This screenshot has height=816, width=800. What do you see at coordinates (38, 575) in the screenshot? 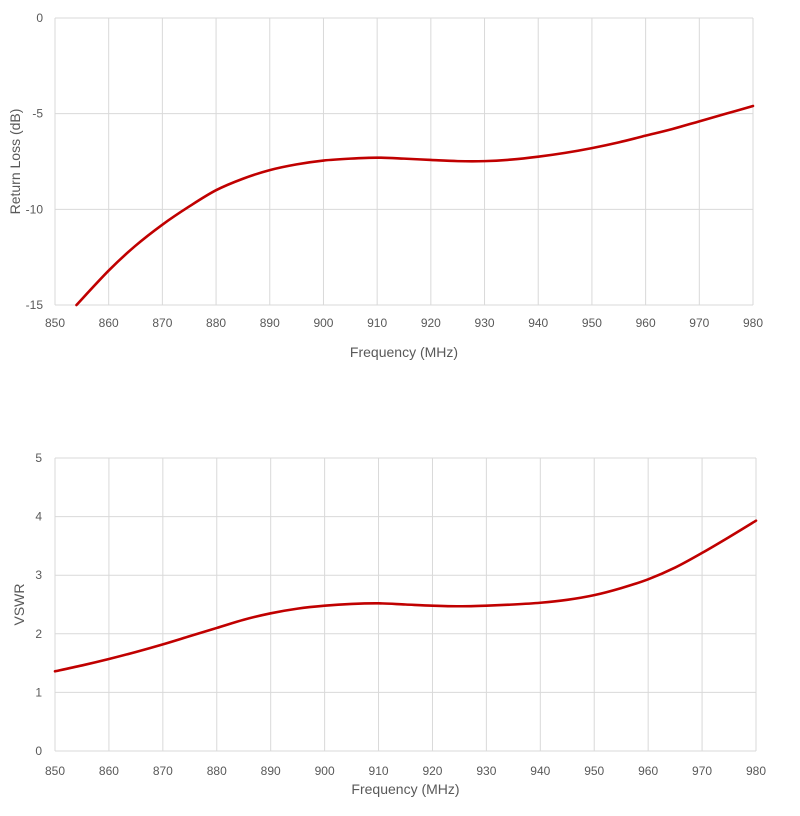
I see `y-tick-label: 3` at bounding box center [38, 575].